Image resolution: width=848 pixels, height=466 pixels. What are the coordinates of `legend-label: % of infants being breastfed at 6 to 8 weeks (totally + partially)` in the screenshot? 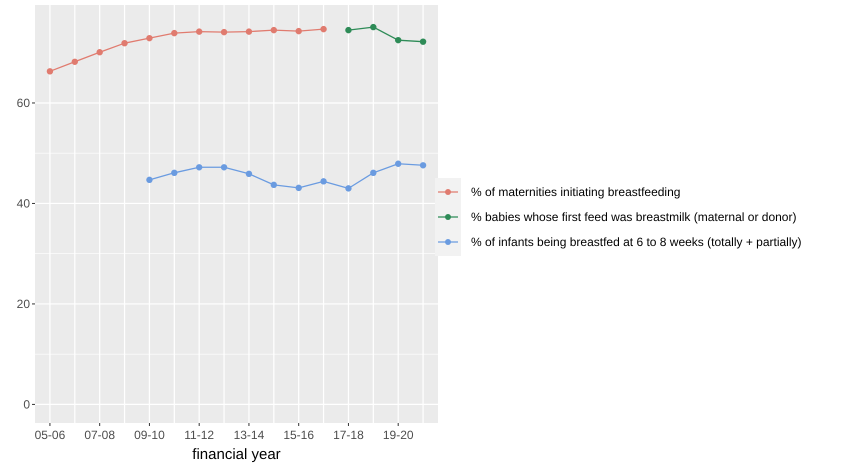 It's located at (636, 242).